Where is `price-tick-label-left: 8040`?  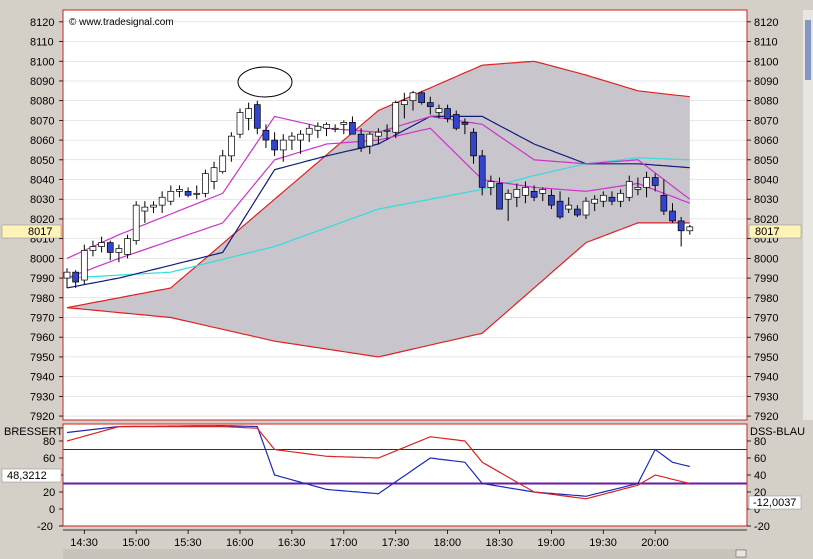 price-tick-label-left: 8040 is located at coordinates (42, 181).